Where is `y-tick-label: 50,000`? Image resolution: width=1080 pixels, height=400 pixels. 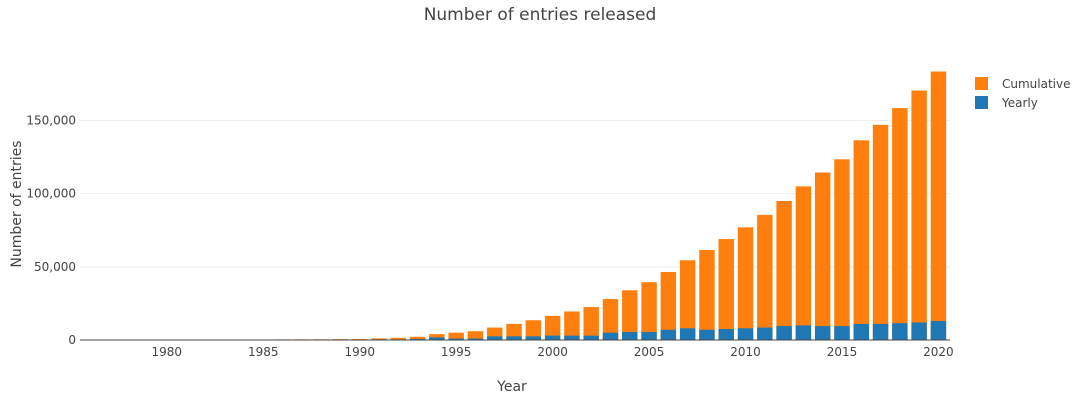 y-tick-label: 50,000 is located at coordinates (55, 267).